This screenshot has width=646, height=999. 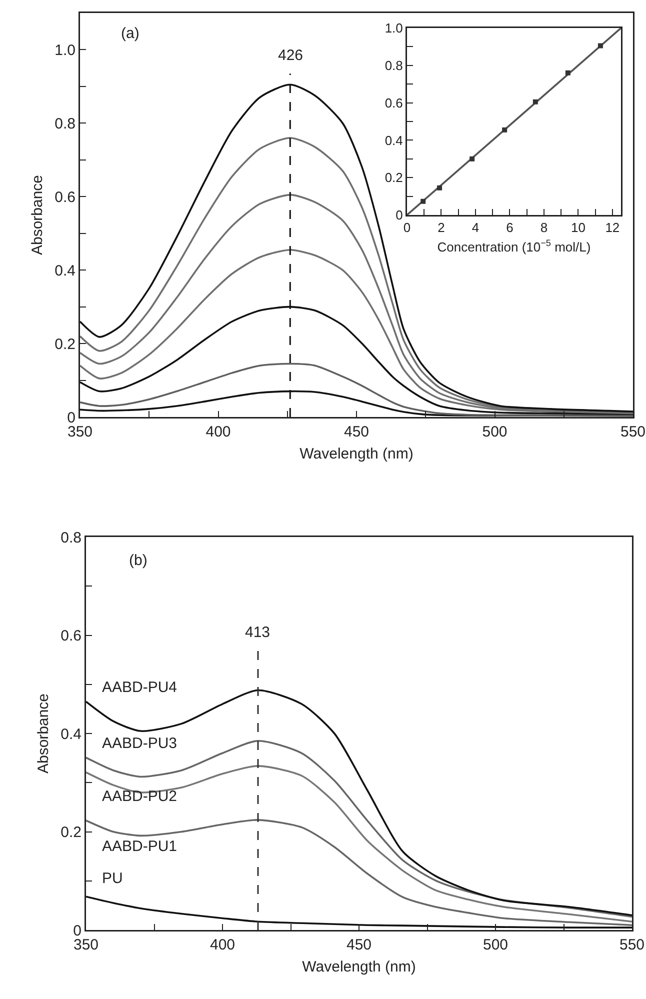 I want to click on ref-line-label: 426, so click(x=291, y=55).